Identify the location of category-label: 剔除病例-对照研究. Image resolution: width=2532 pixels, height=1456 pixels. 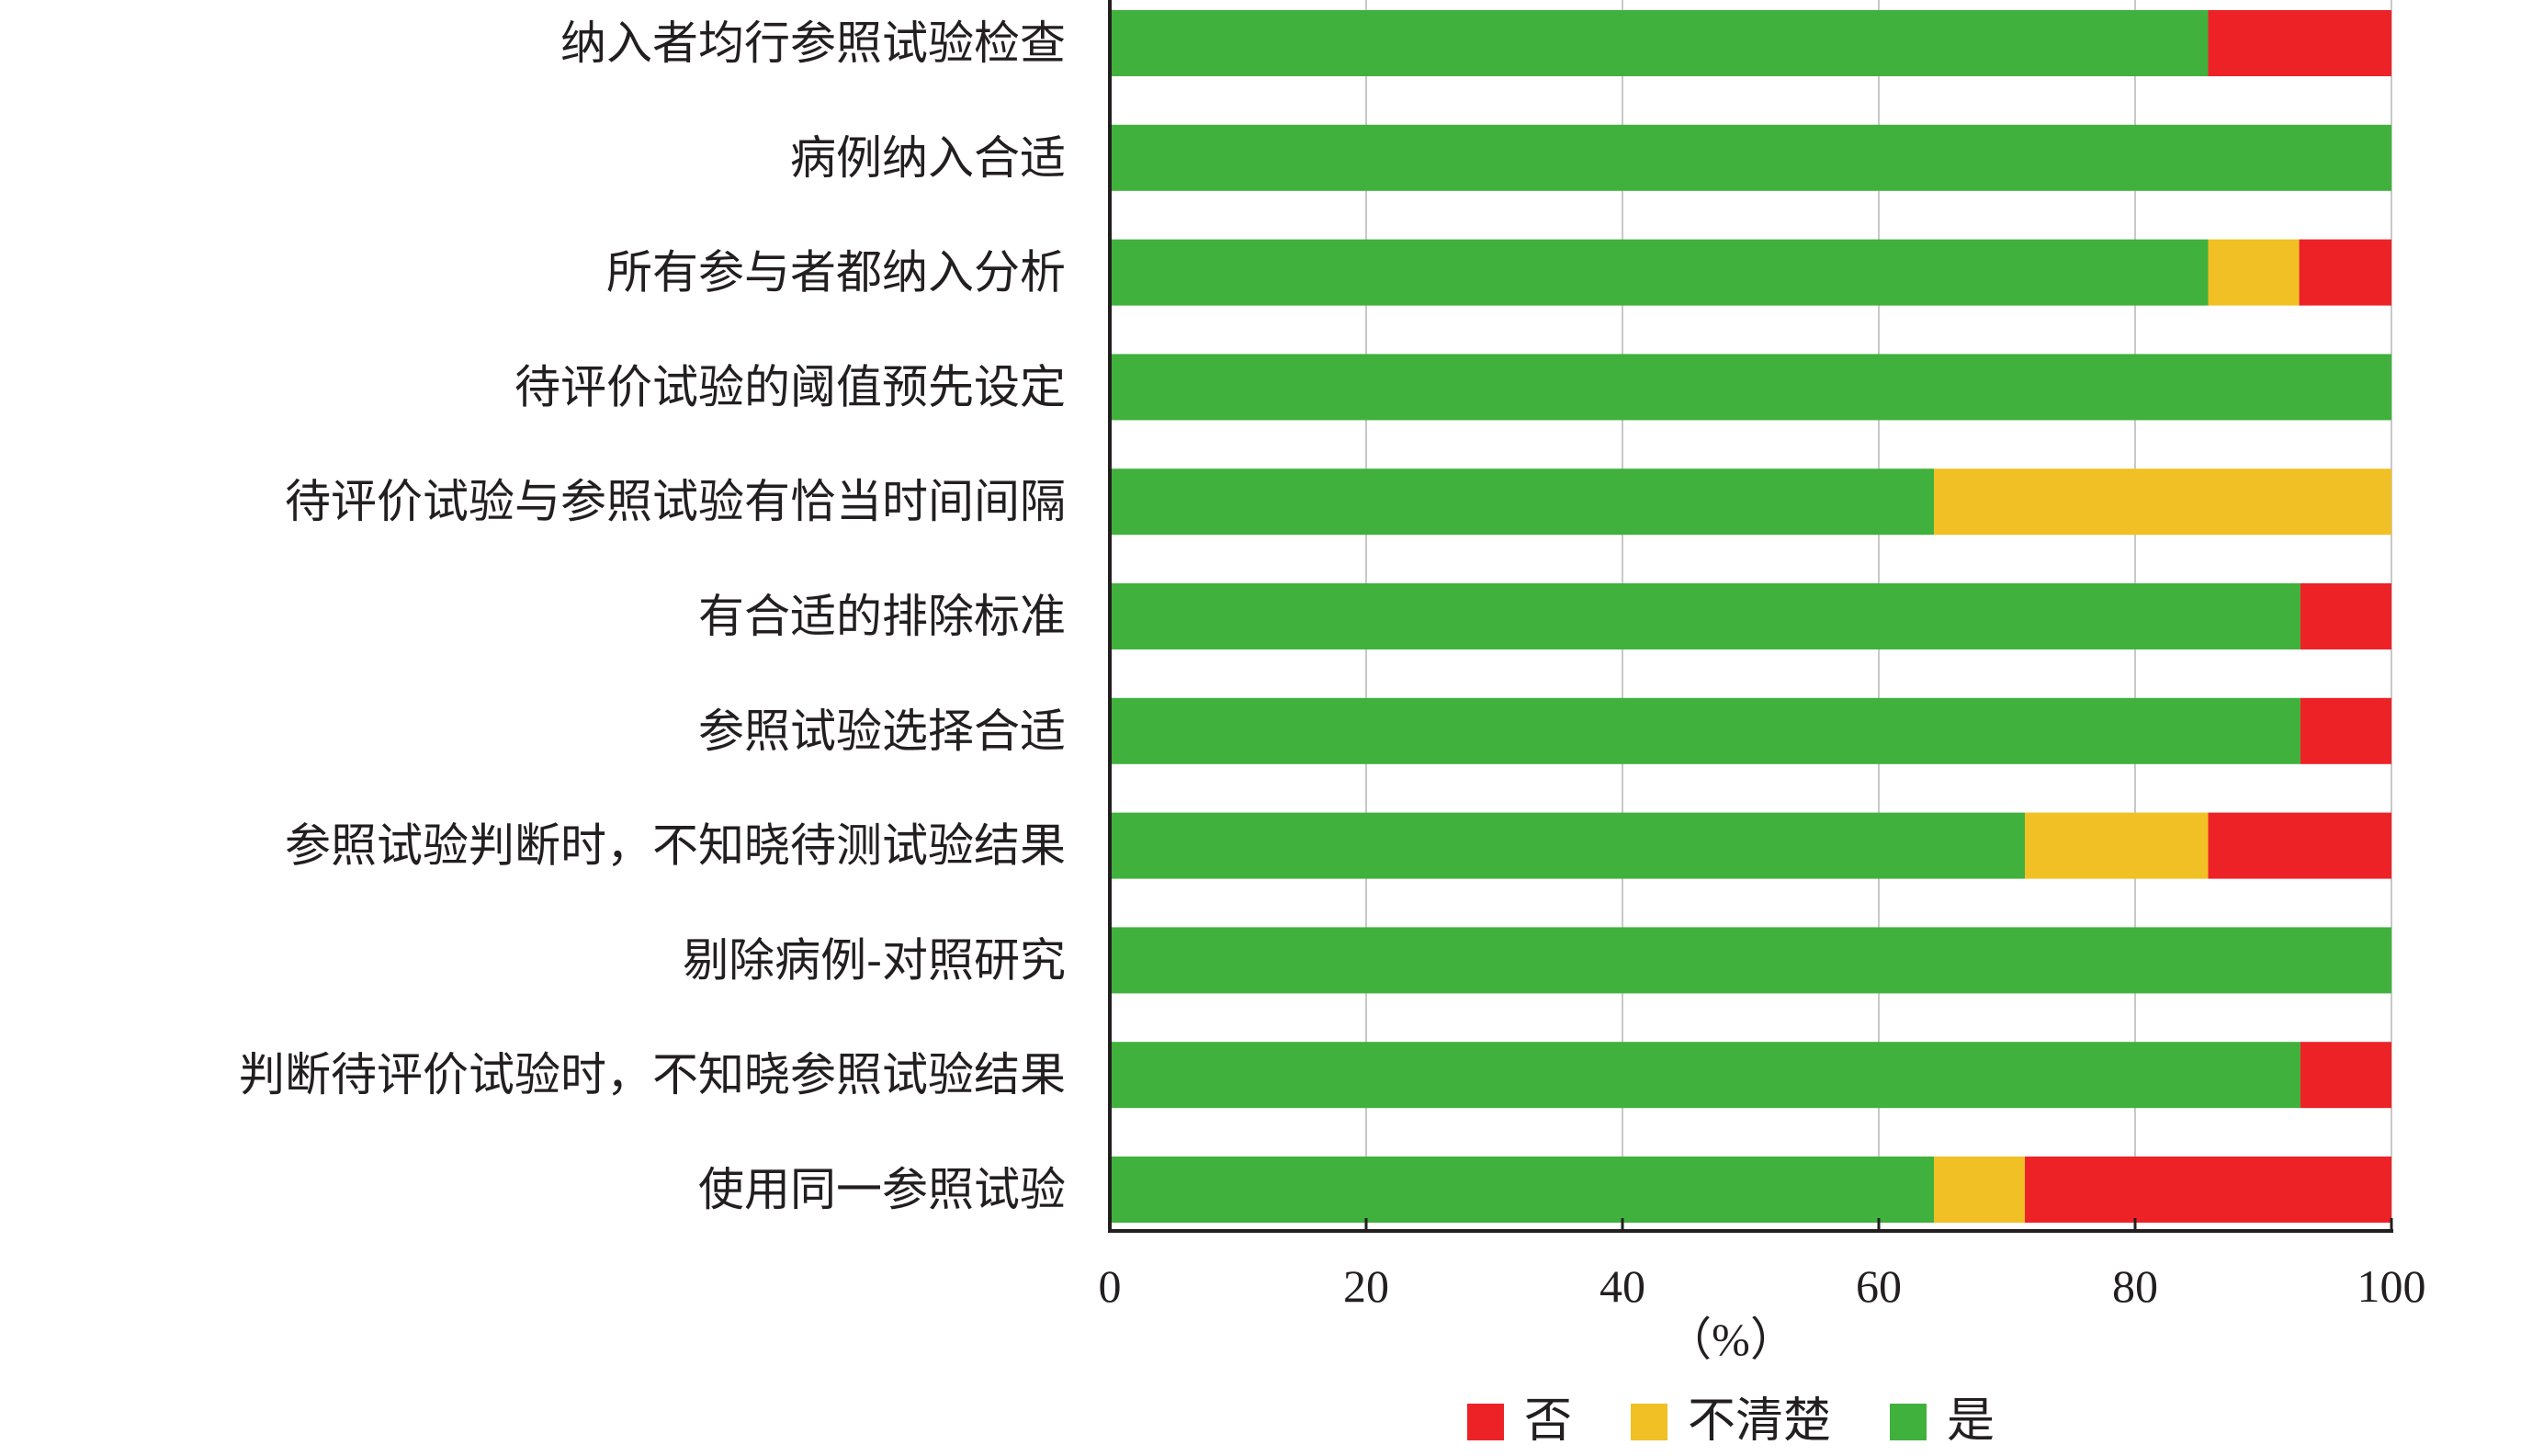
(875, 960).